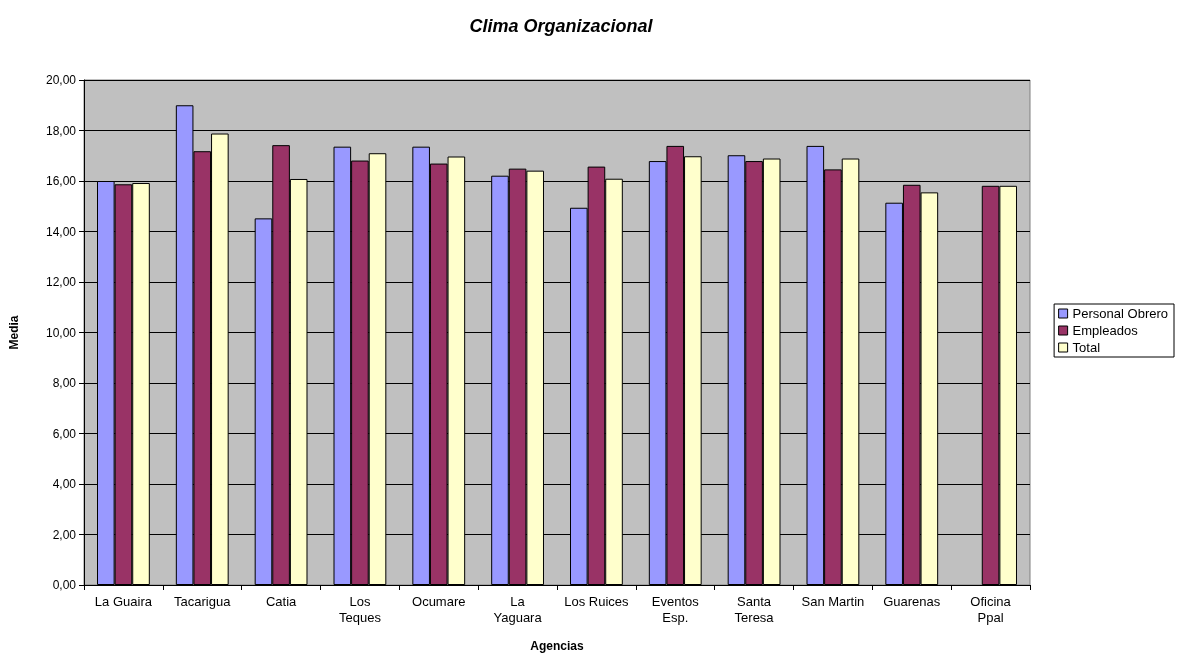  I want to click on x-tick-label: Los Ruices, so click(597, 601).